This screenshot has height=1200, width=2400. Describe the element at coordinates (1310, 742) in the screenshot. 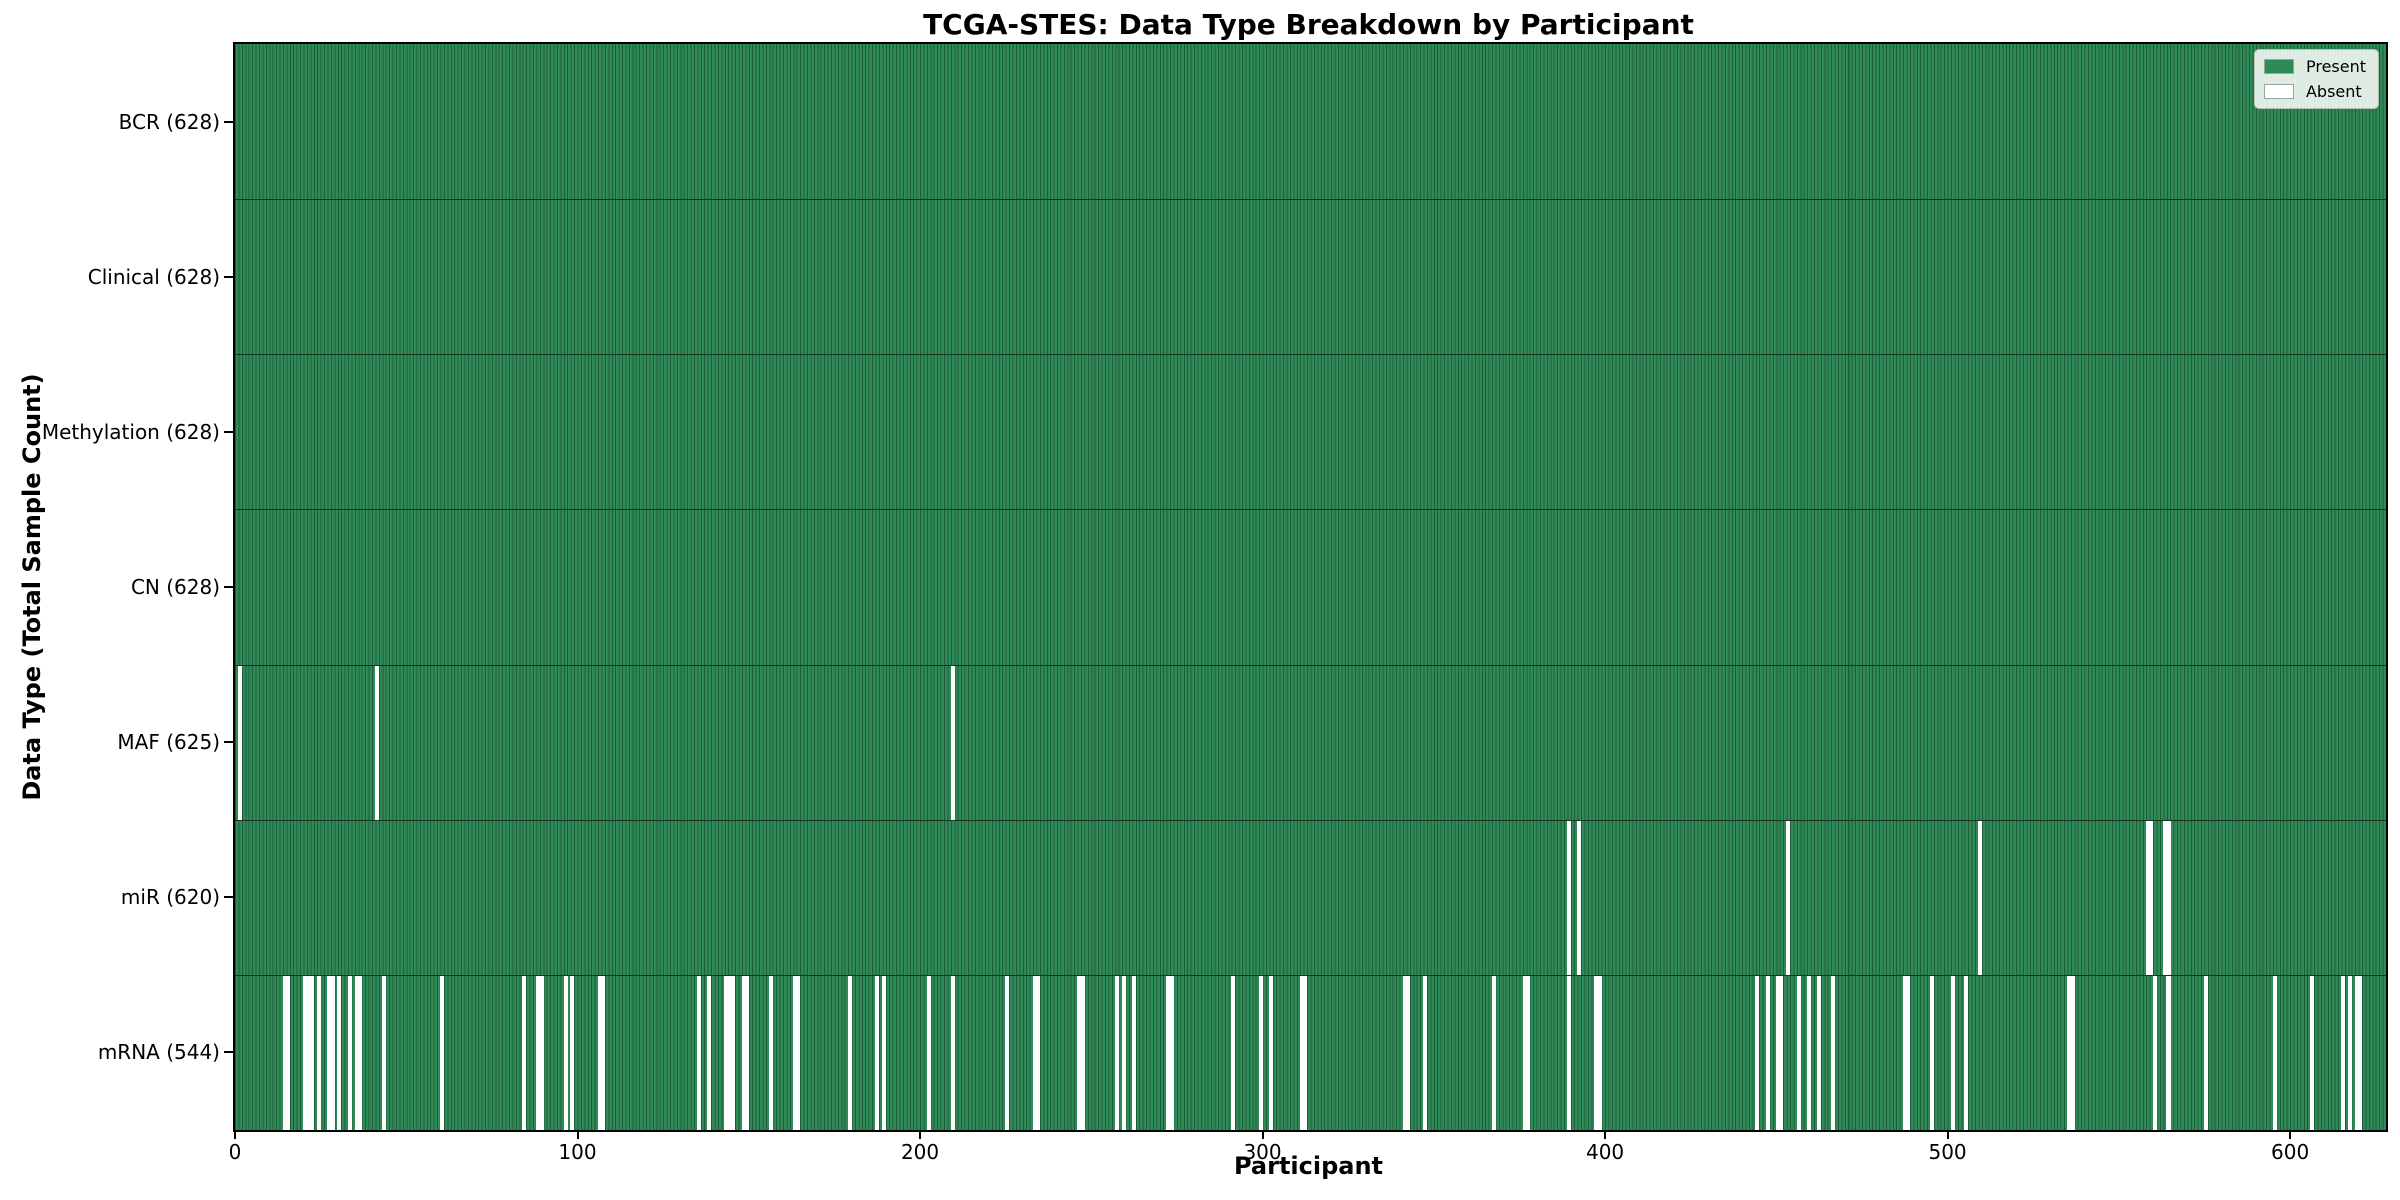

I see `row-band-MAF` at that location.